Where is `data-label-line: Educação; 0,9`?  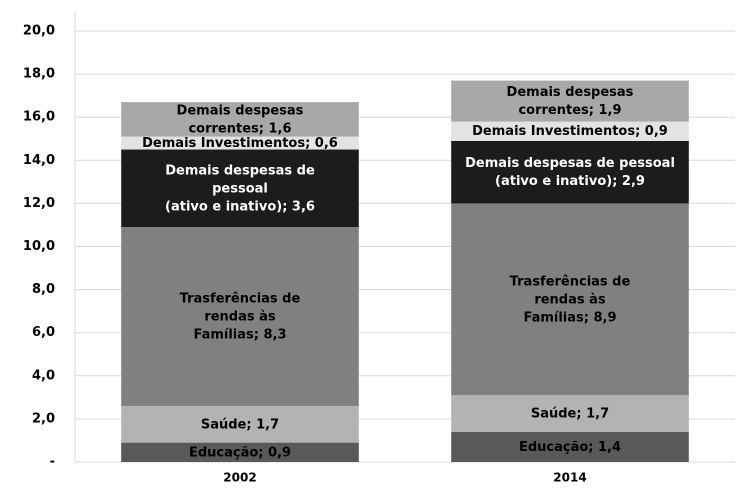
data-label-line: Educação; 0,9 is located at coordinates (240, 452).